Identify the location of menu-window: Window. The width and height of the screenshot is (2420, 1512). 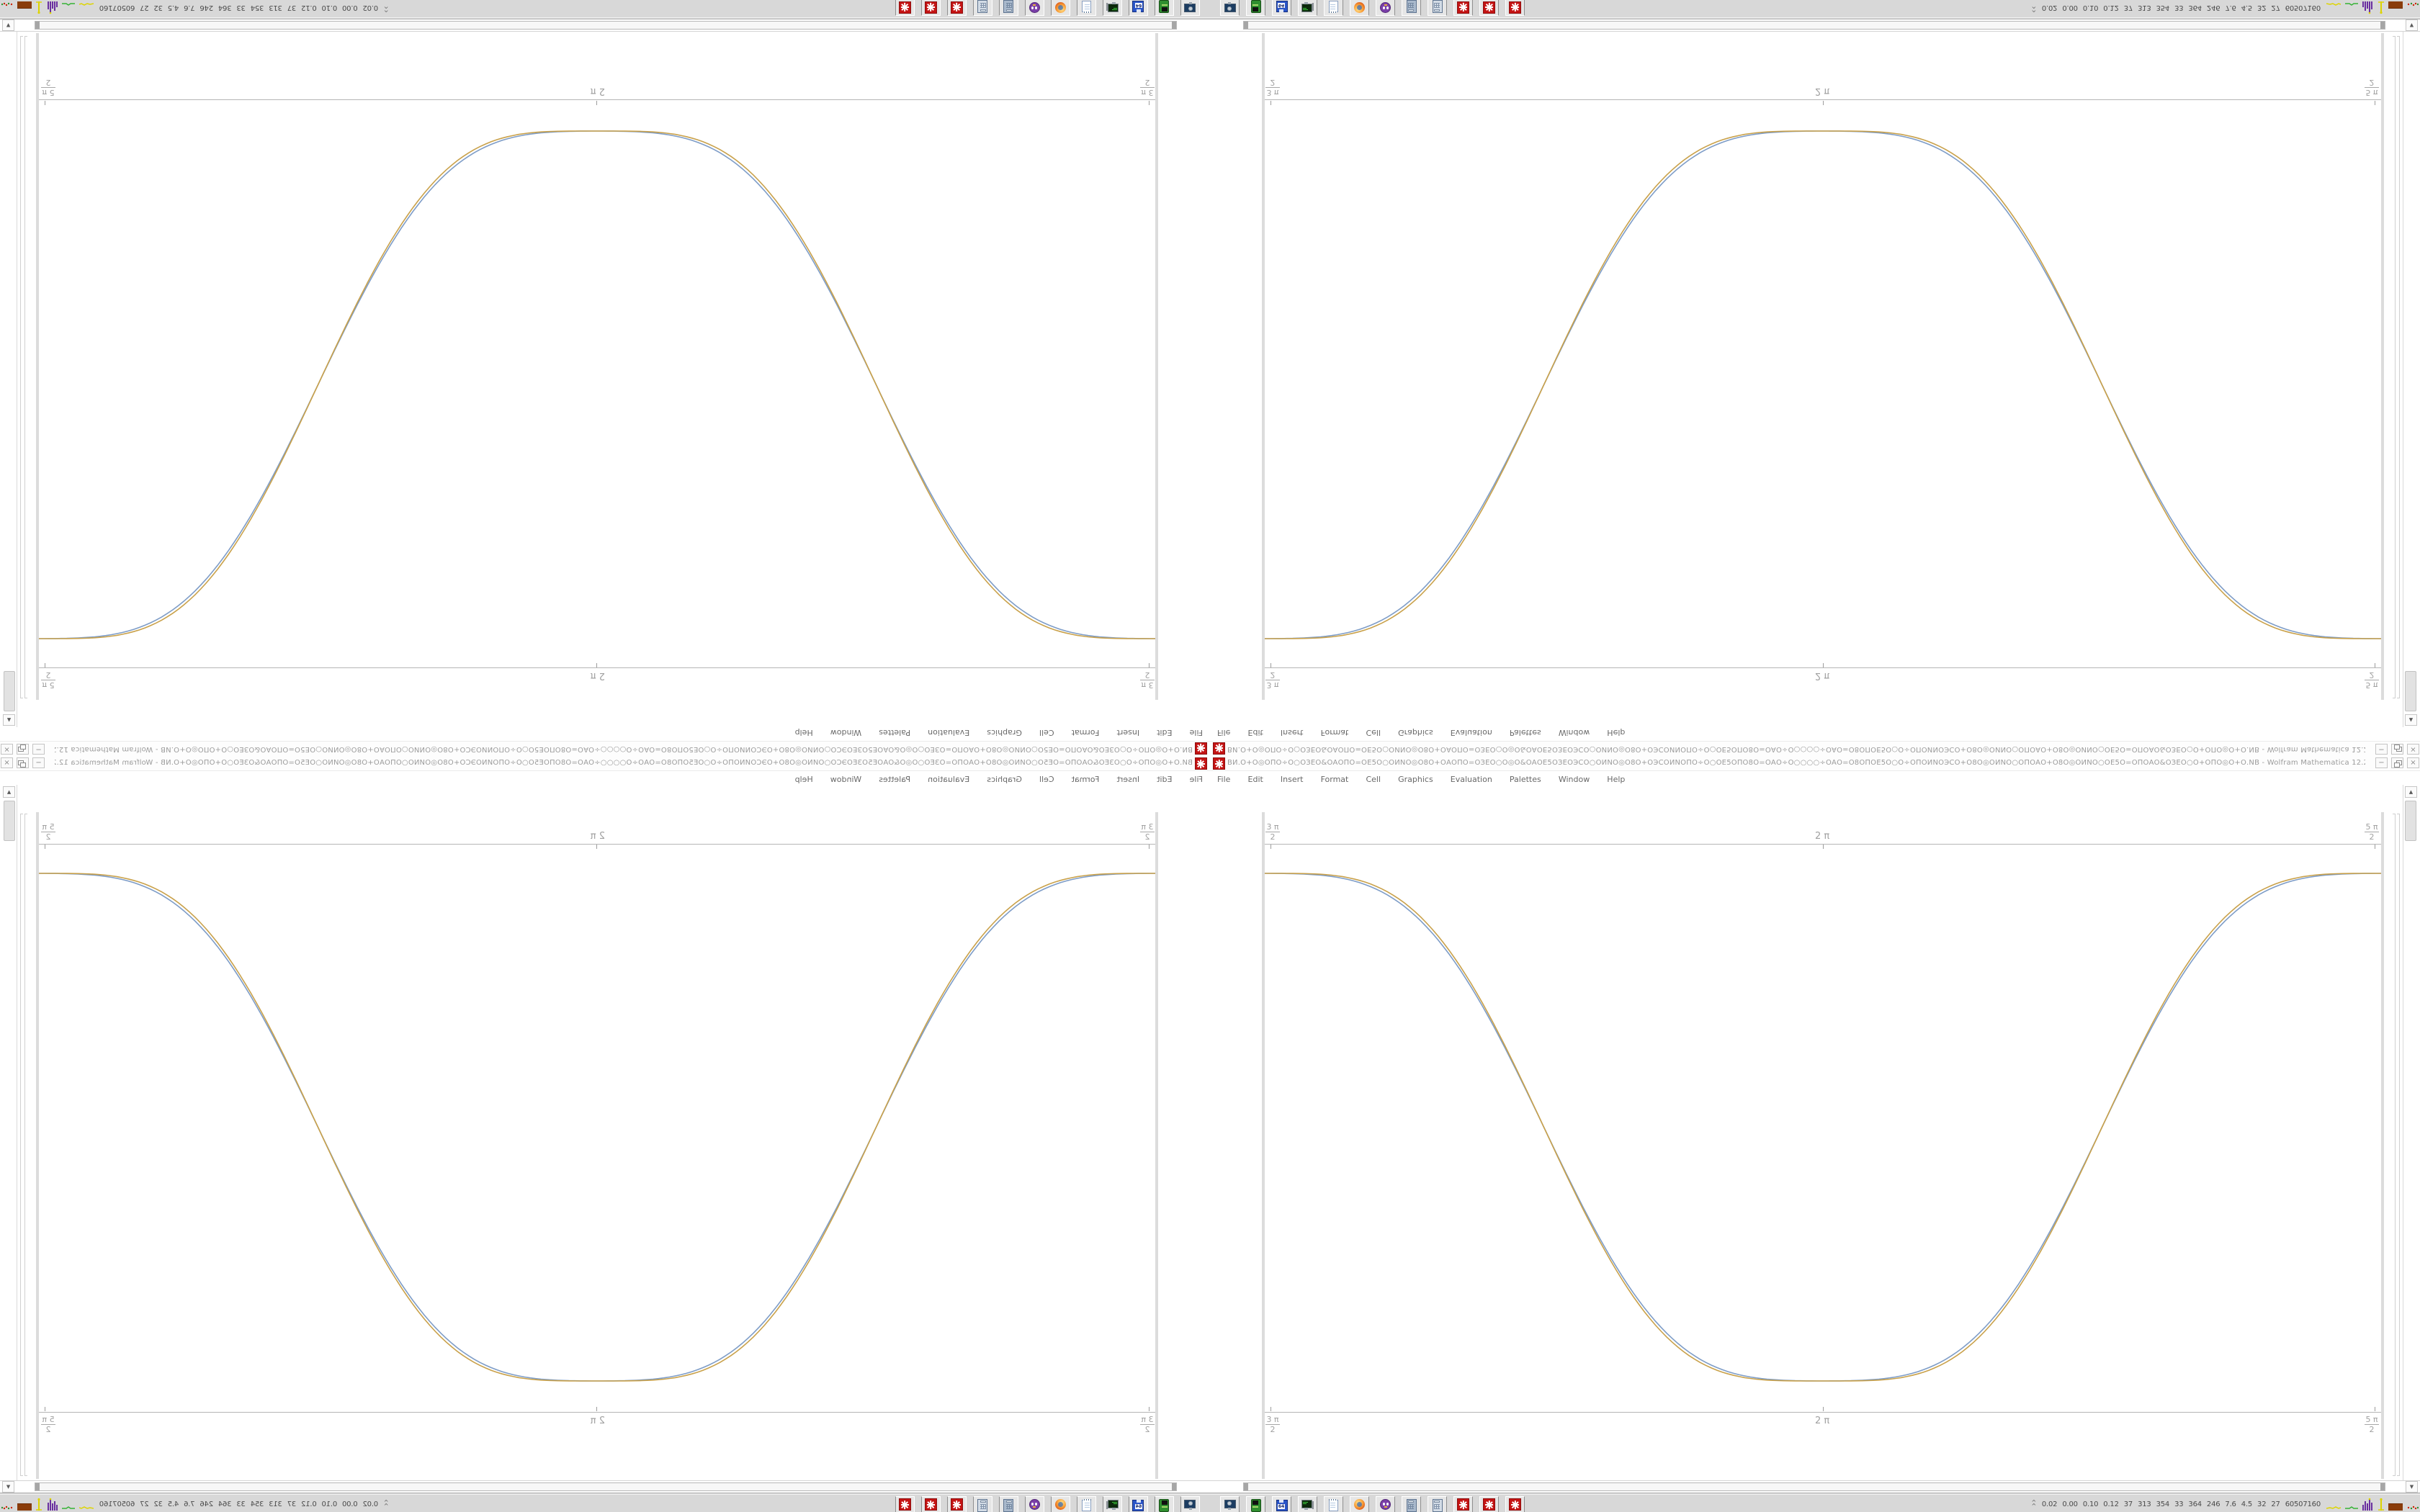
(1574, 779).